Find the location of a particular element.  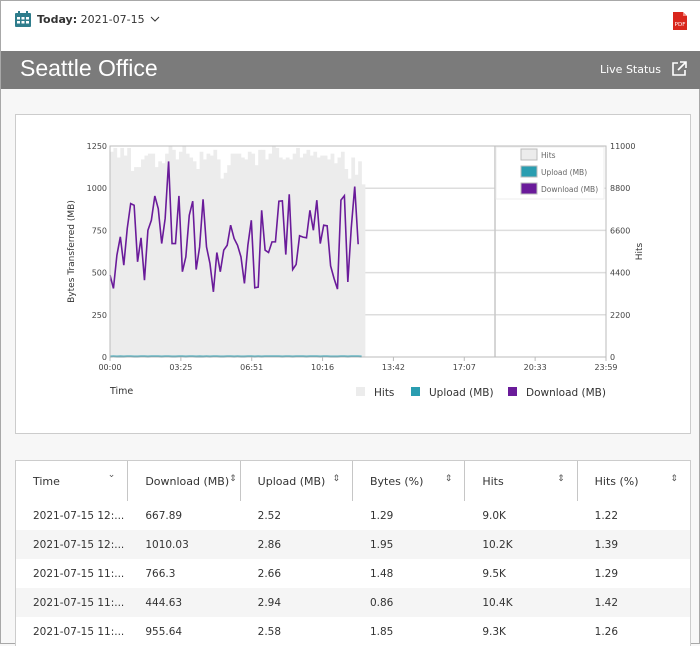

column-header-bytes: Bytes (%)⇕ is located at coordinates (409, 481).